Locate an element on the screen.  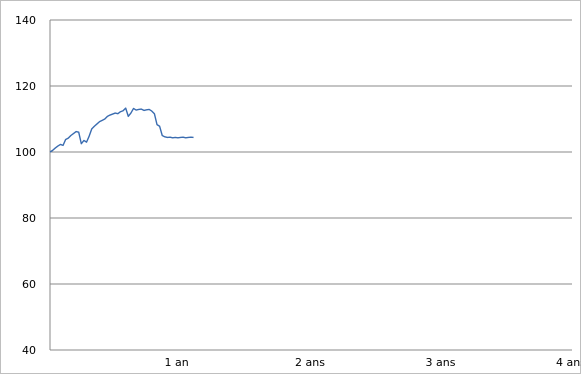
y-tick-label-100: 100 is located at coordinates (25, 152).